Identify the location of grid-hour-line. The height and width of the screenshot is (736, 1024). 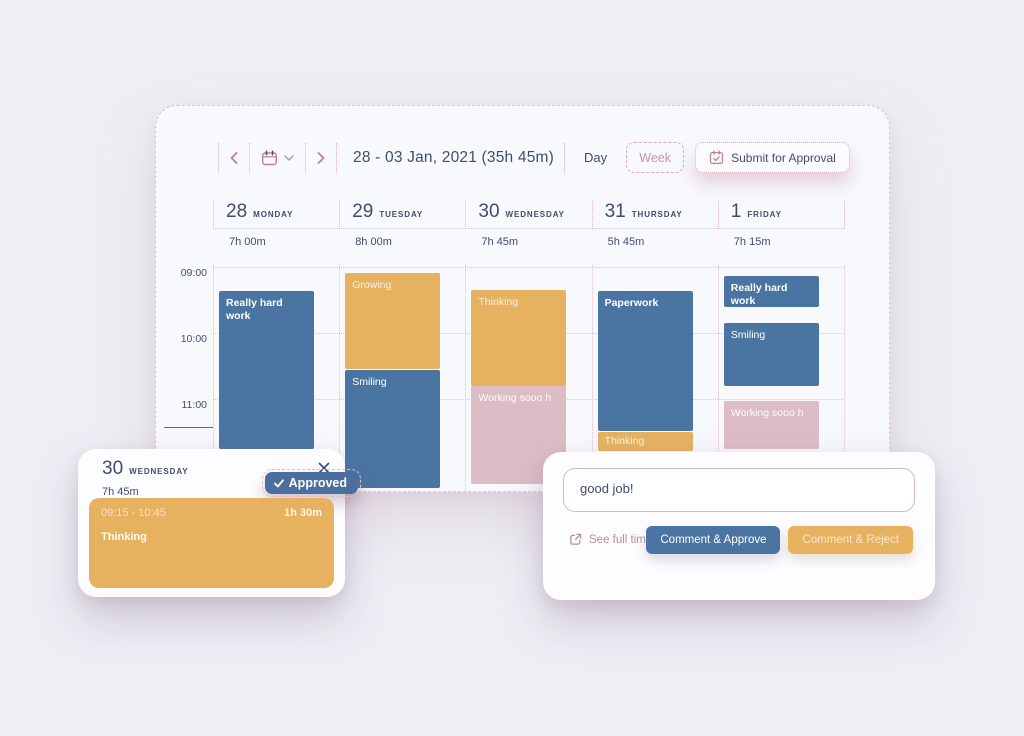
(528, 267).